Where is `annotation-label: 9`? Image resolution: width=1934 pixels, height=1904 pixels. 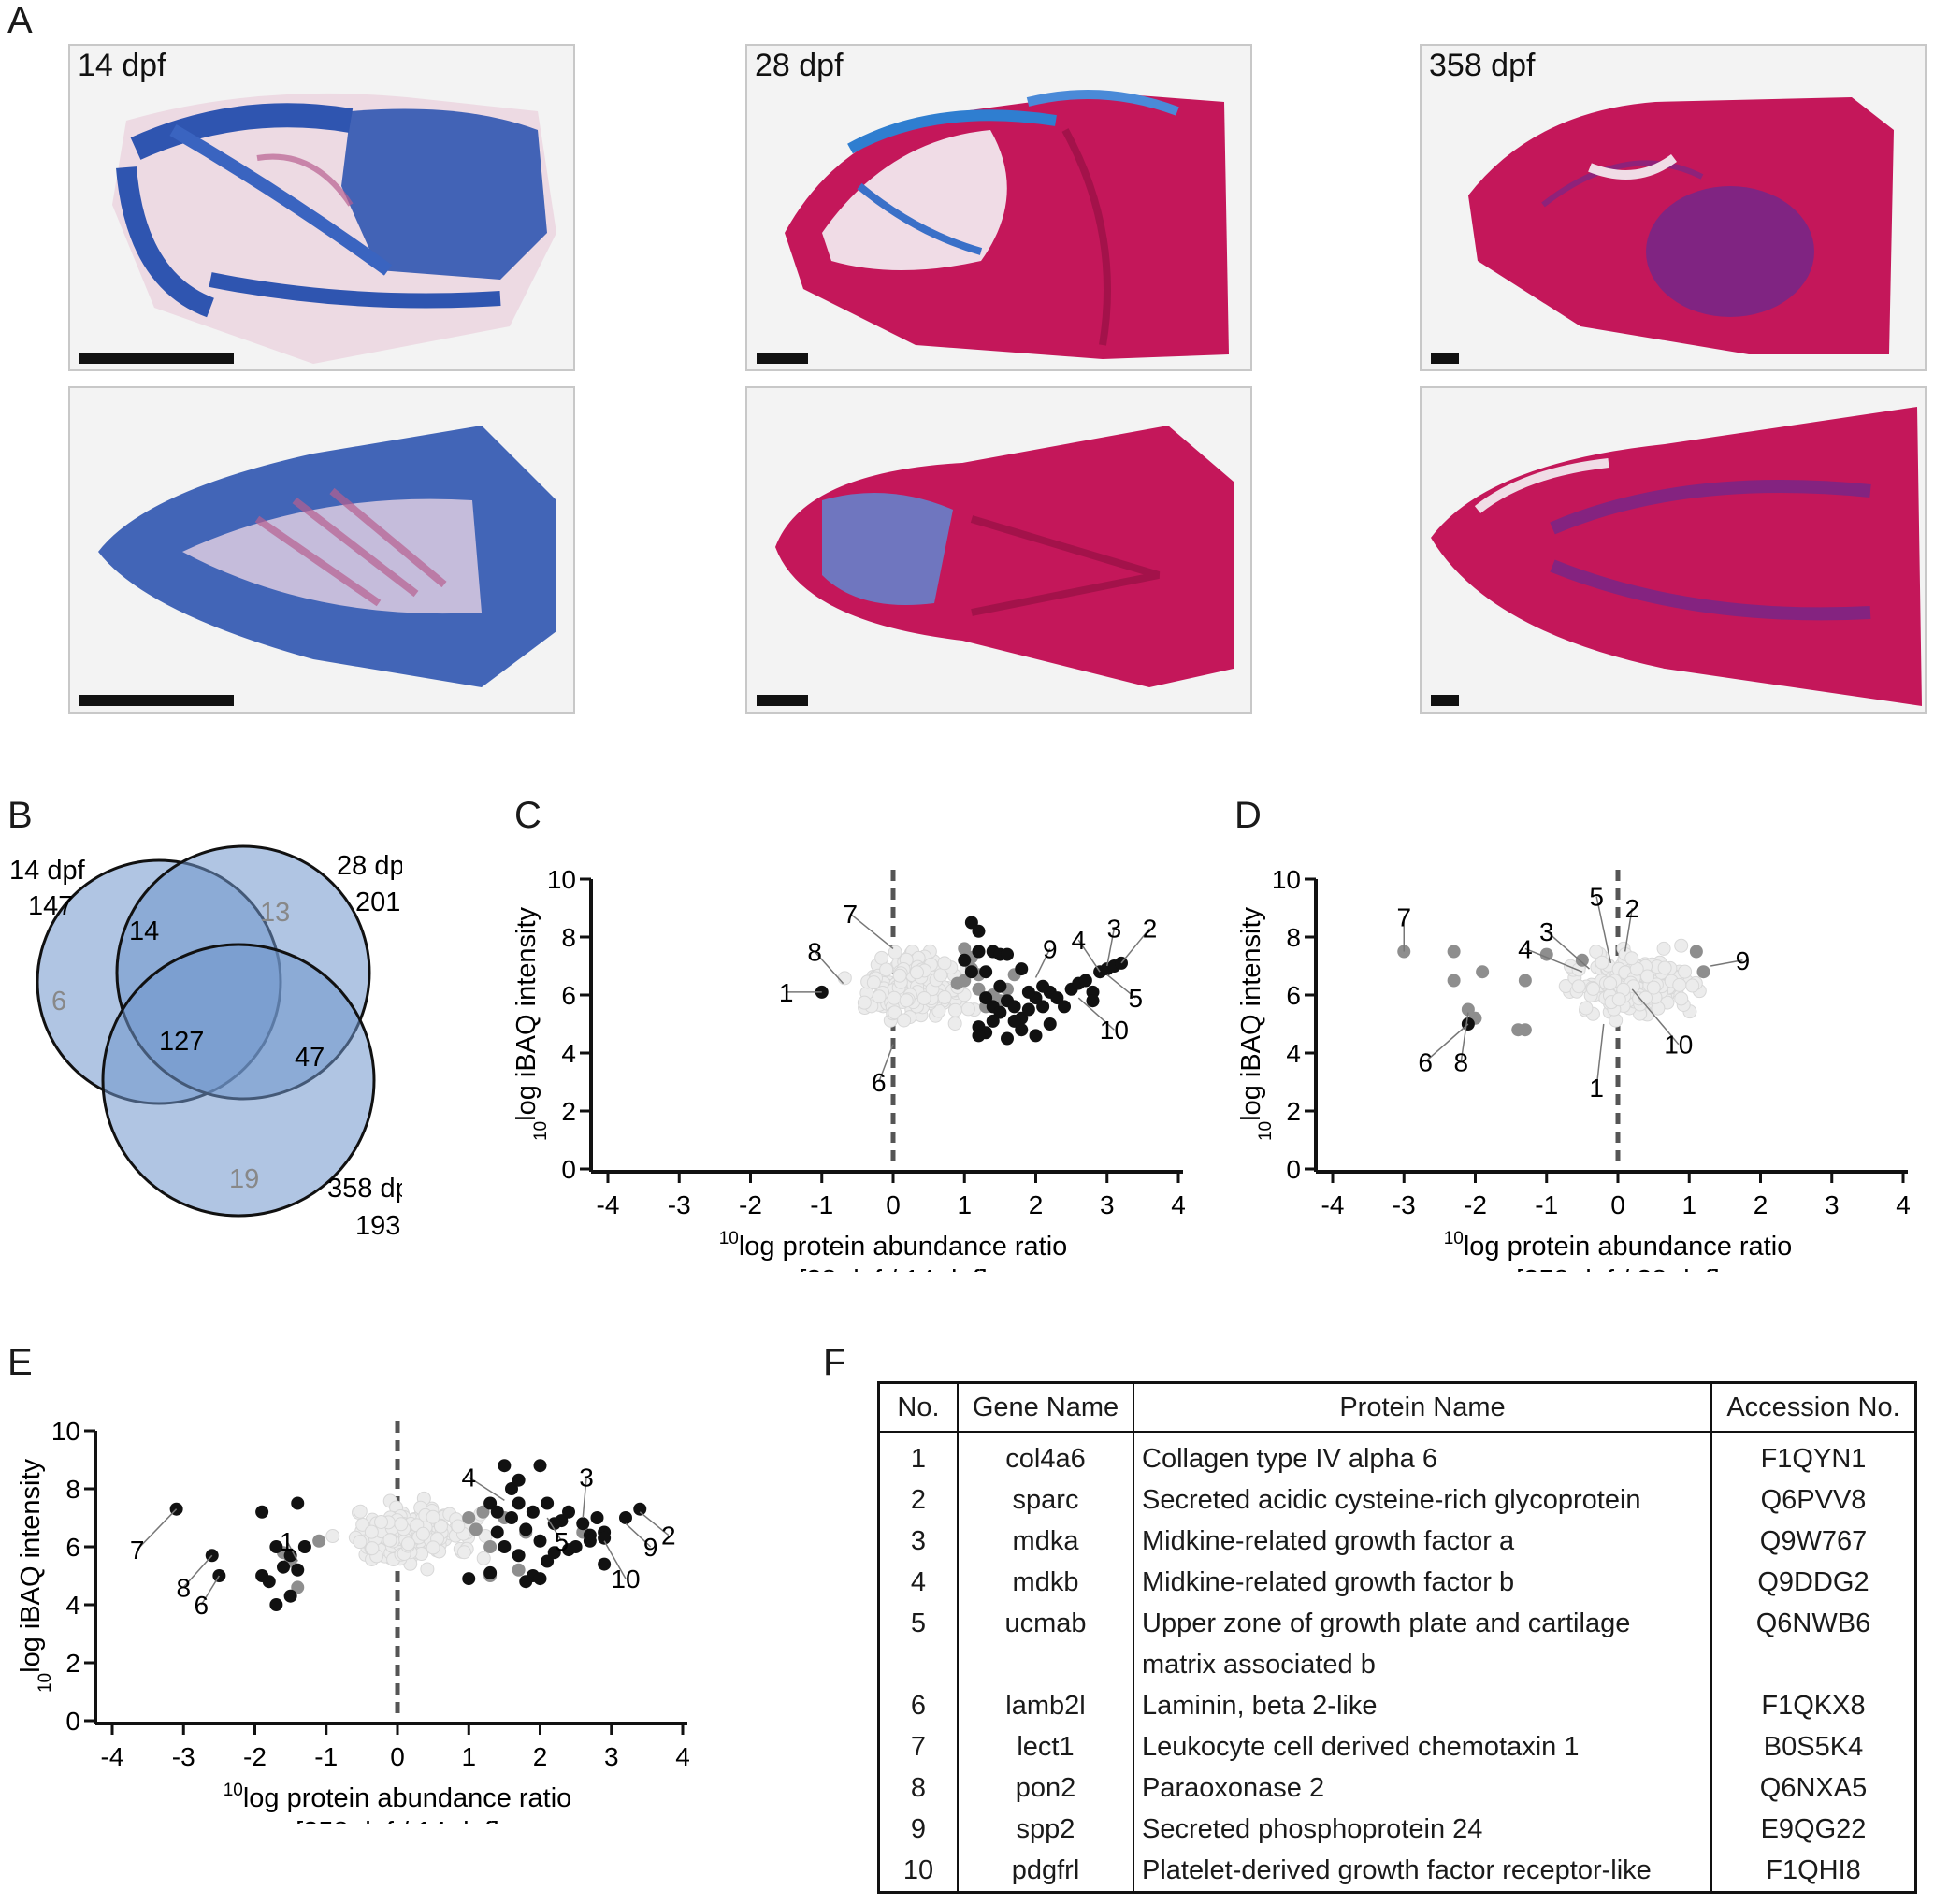 annotation-label: 9 is located at coordinates (1051, 948).